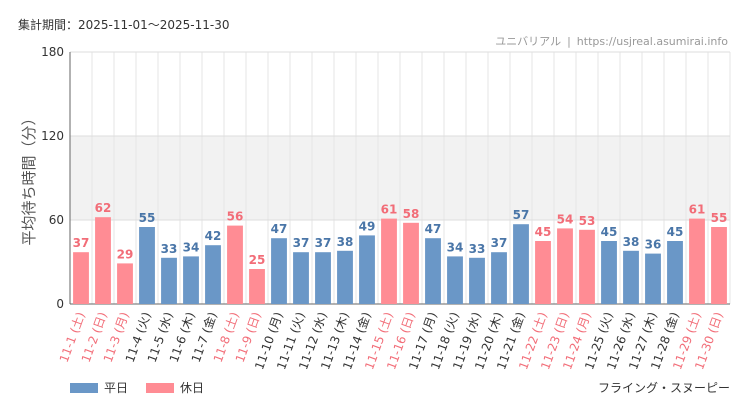 The height and width of the screenshot is (410, 750). What do you see at coordinates (56, 220) in the screenshot?
I see `y-tick-label: 60` at bounding box center [56, 220].